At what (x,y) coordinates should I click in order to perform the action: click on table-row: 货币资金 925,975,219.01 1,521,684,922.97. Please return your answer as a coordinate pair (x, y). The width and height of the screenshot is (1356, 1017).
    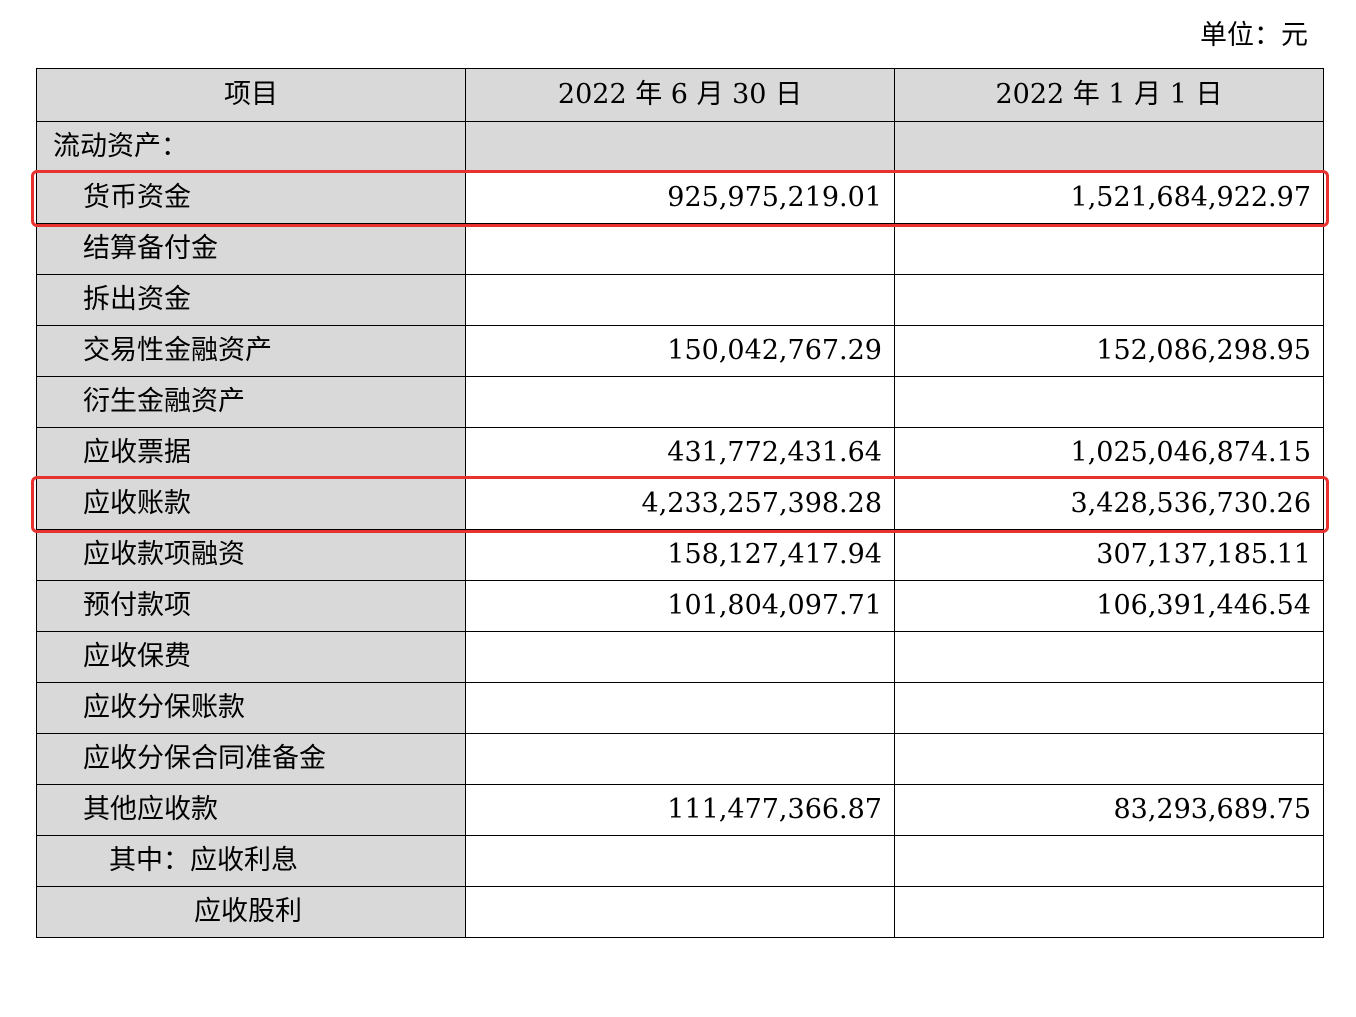
    Looking at the image, I should click on (680, 198).